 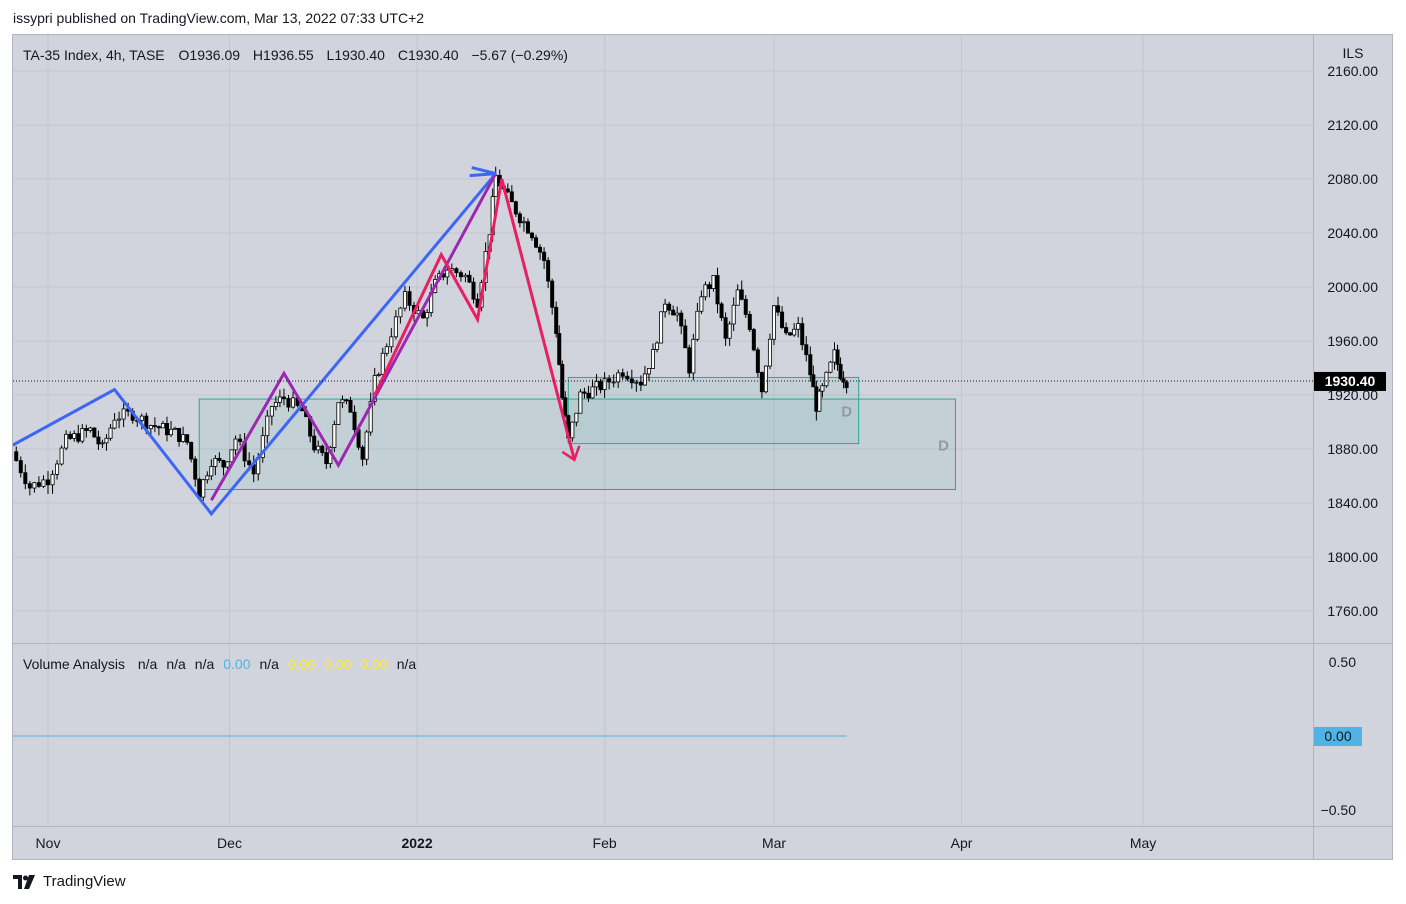 I want to click on price-tick-label: 1760.00, so click(x=1352, y=611).